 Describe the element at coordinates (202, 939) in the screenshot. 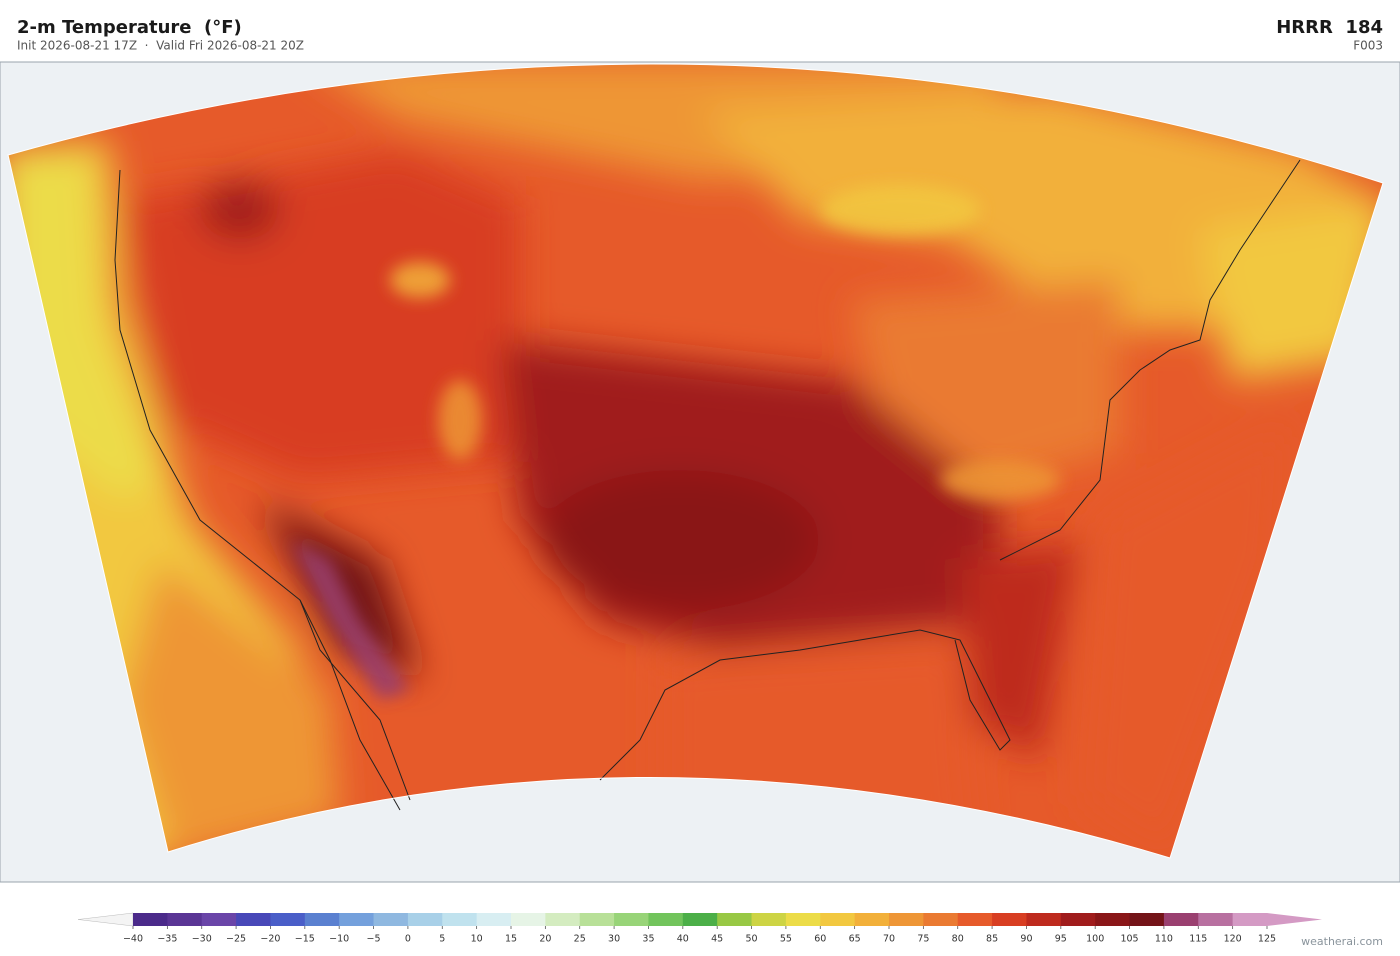

I see `colorbar-label: −30` at that location.